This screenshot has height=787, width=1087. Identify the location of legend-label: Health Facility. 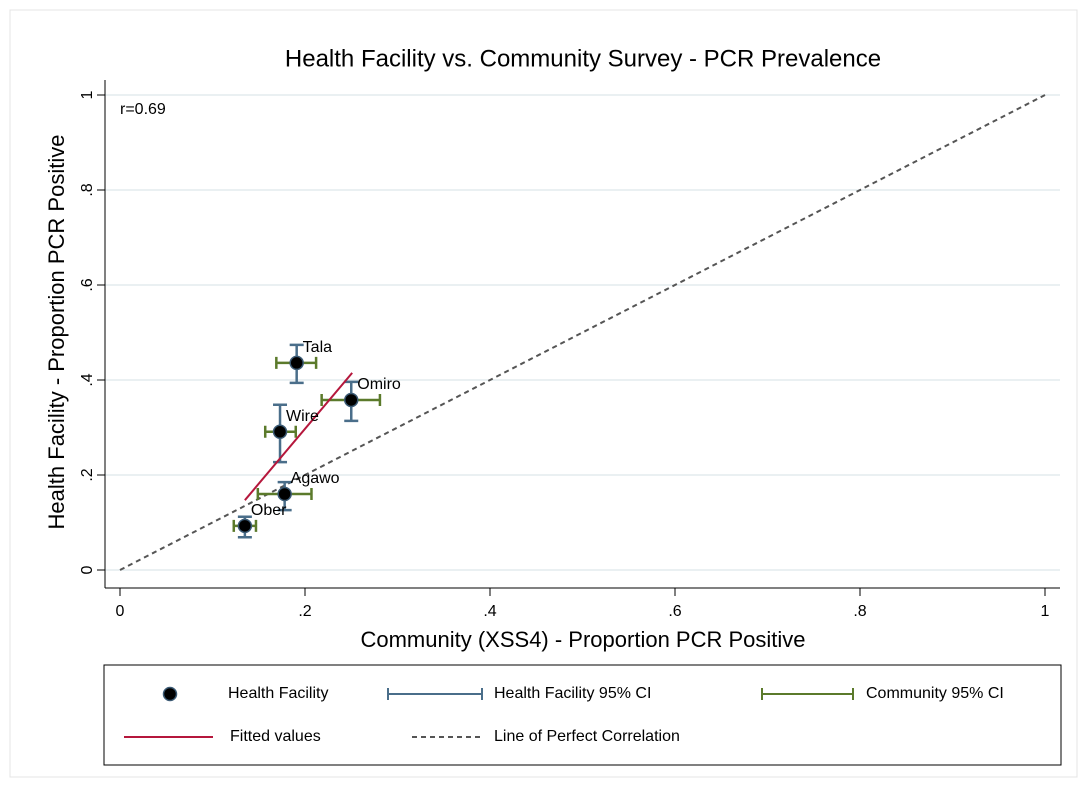
(278, 693).